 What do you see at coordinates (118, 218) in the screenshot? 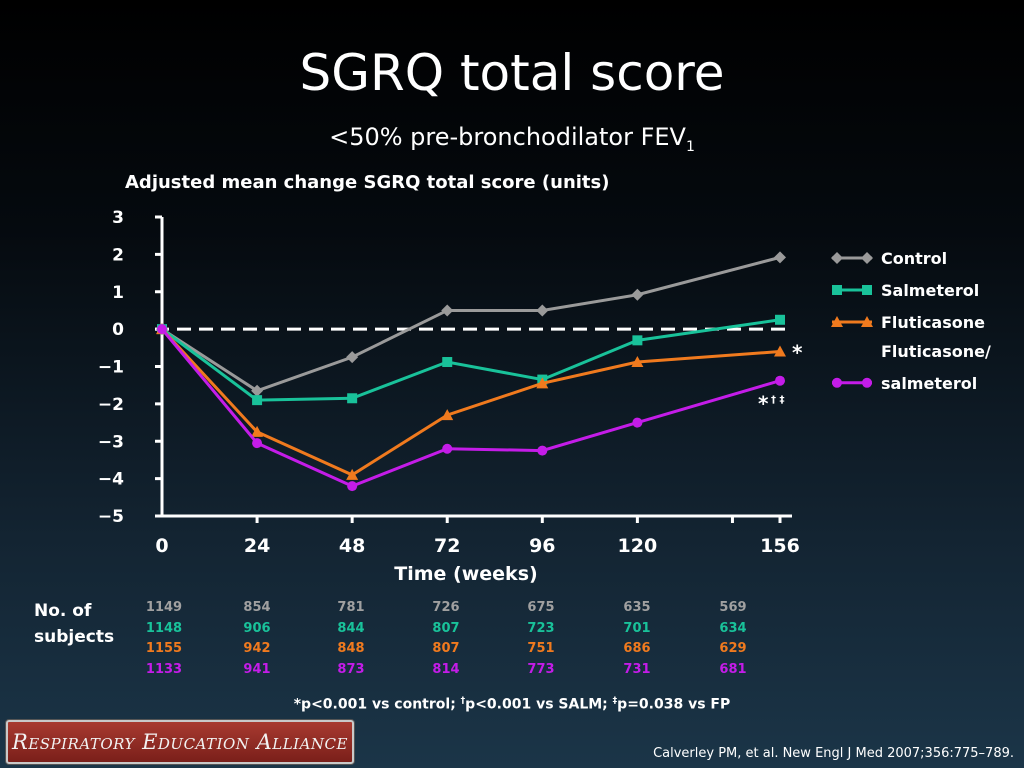
I see `y-tick-label: 3` at bounding box center [118, 218].